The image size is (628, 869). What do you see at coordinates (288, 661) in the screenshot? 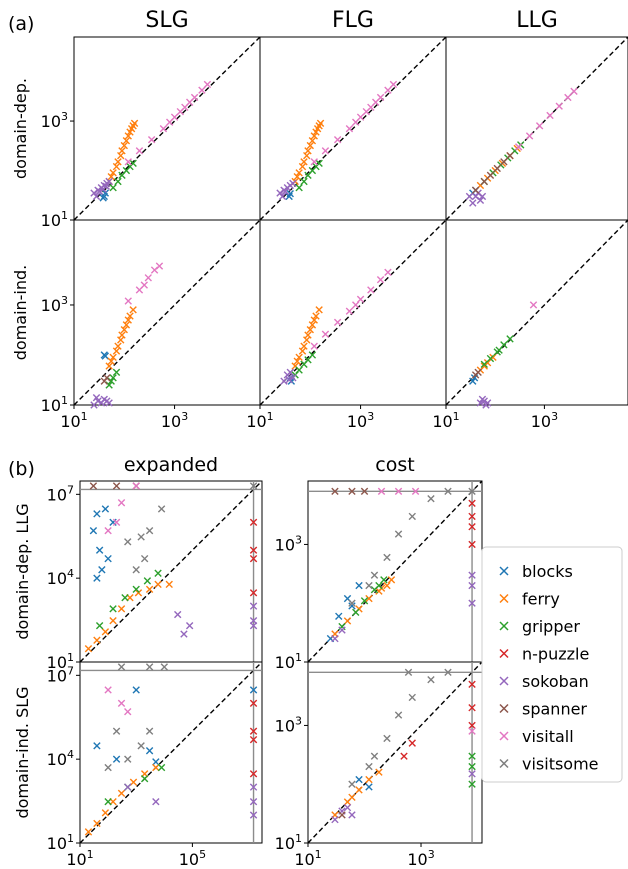
I see `y-tick-label: 10¹` at bounding box center [288, 661].